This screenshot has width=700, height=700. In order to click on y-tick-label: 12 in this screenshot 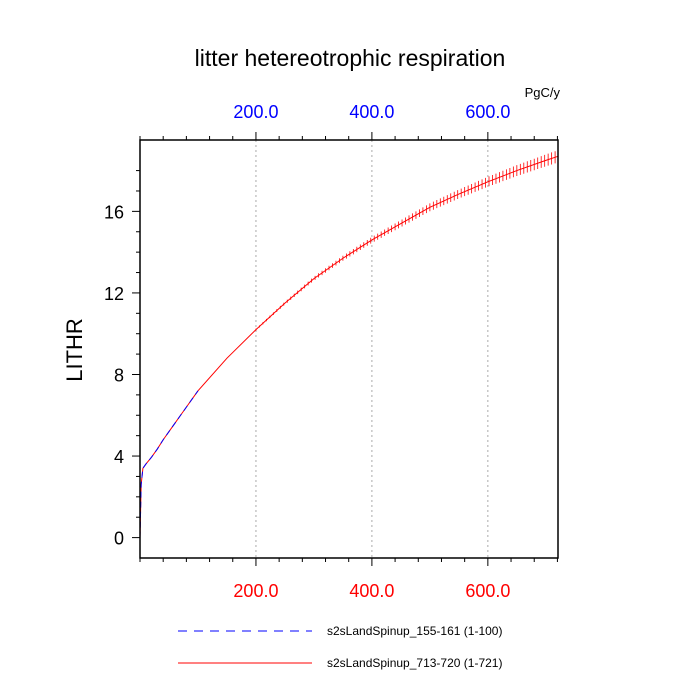, I will do `click(114, 294)`.